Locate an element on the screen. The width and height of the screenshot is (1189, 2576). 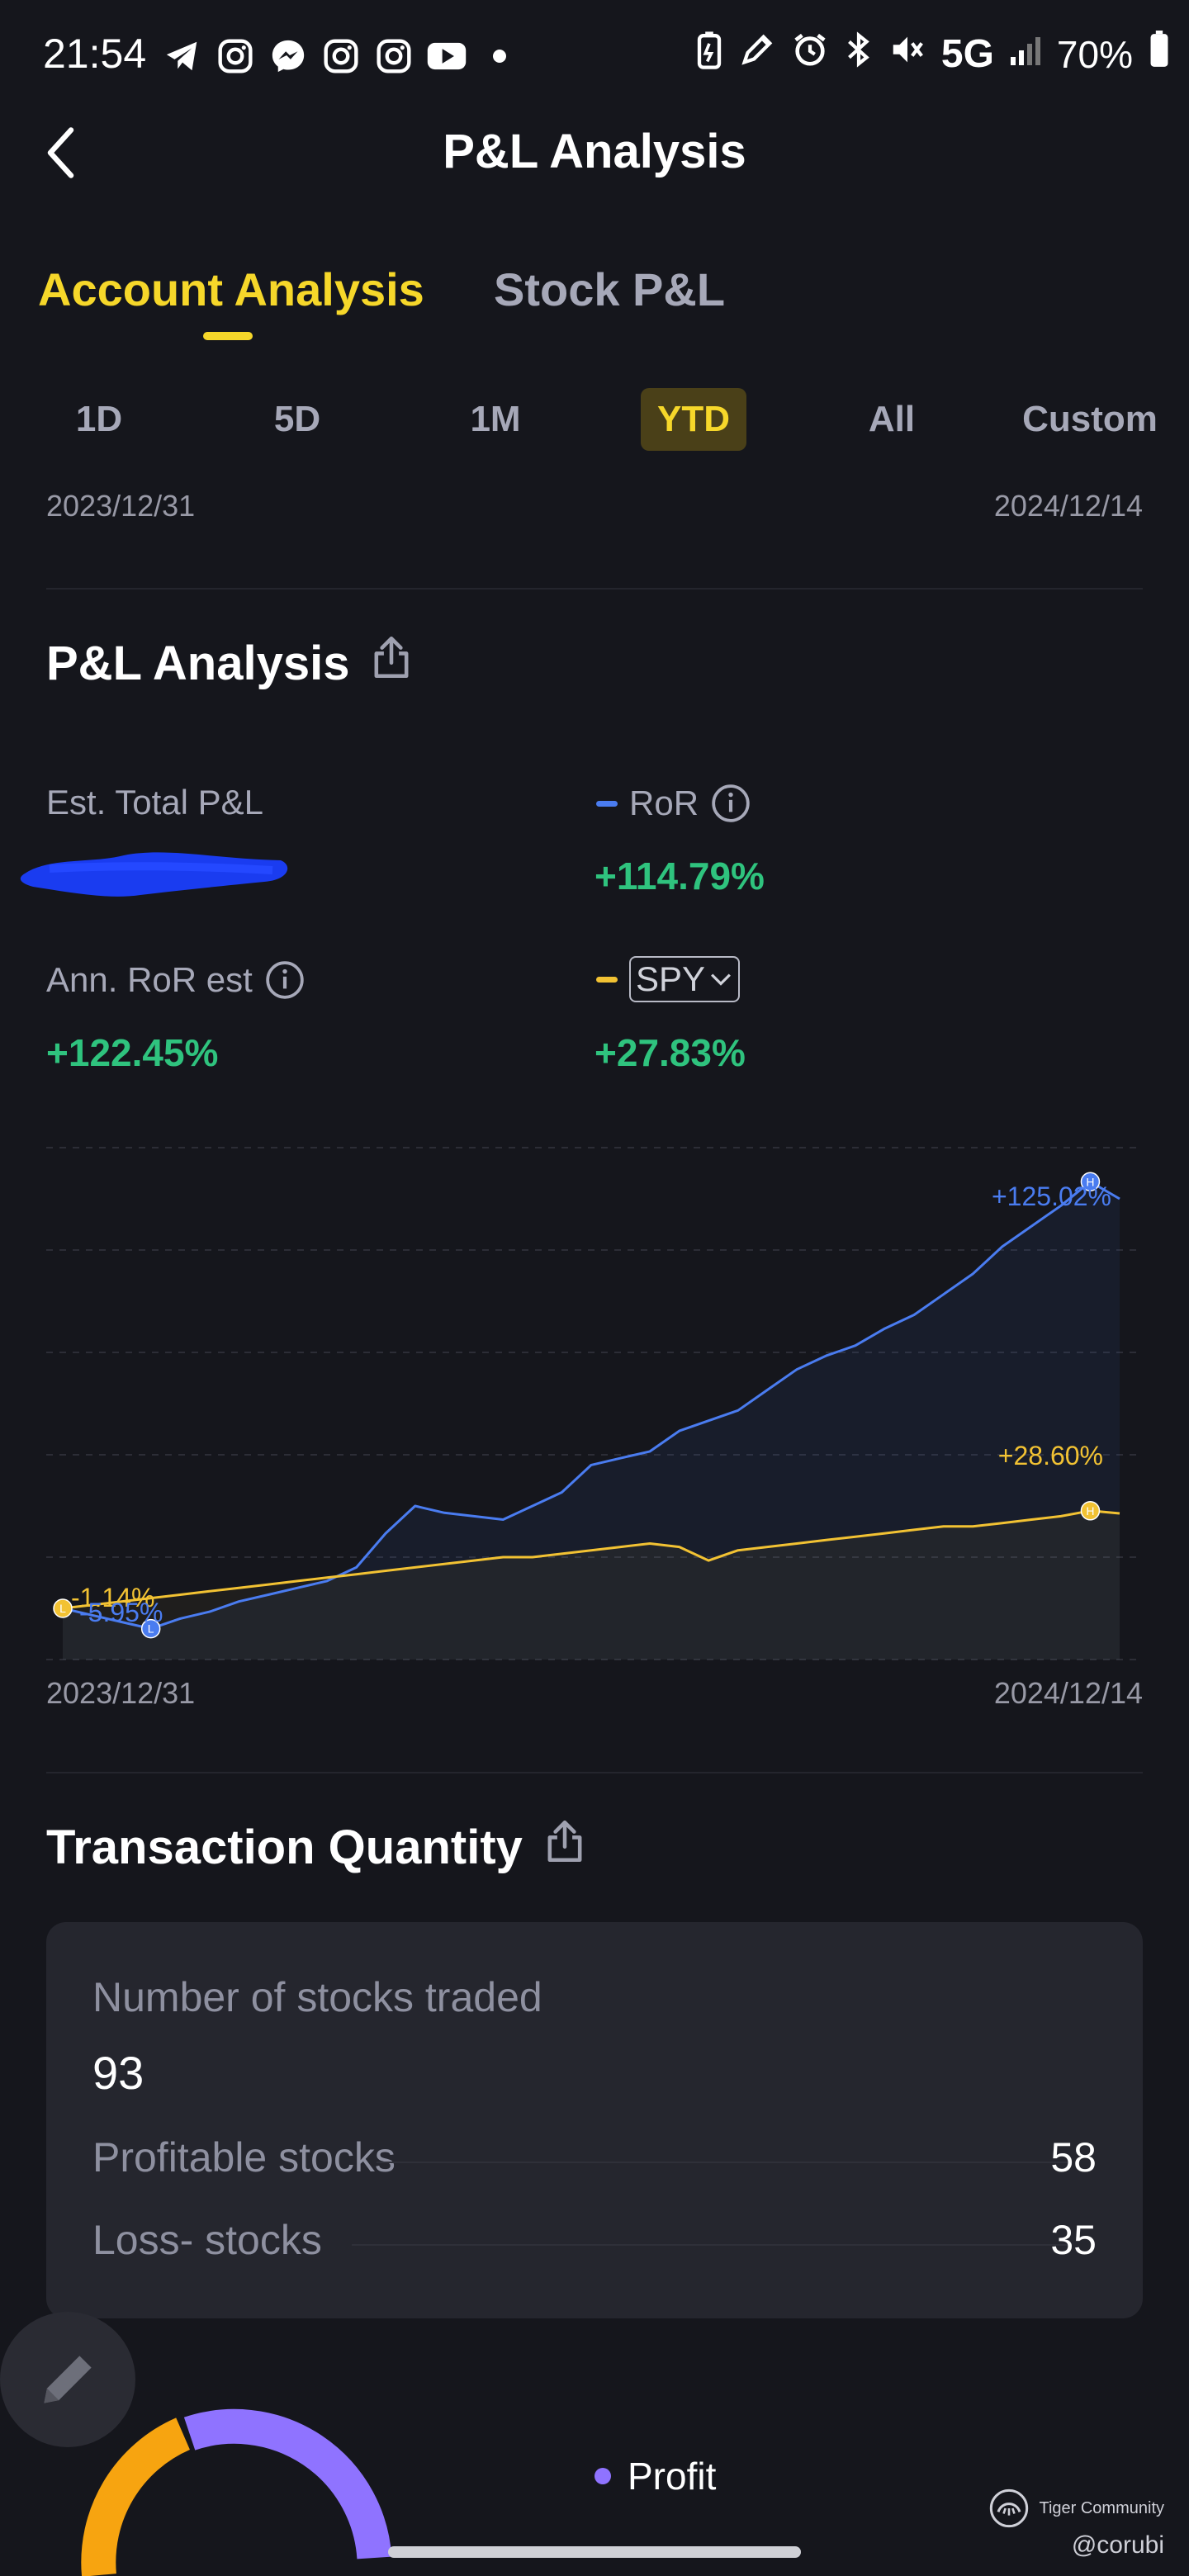
donut-loss-segment is located at coordinates (136, 2496).